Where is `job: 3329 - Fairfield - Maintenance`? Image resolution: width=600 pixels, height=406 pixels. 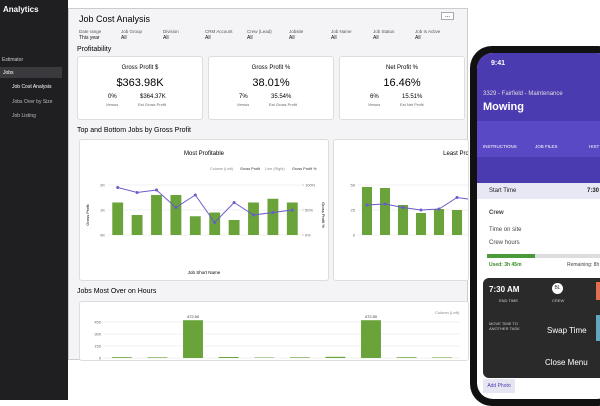 job: 3329 - Fairfield - Maintenance is located at coordinates (523, 94).